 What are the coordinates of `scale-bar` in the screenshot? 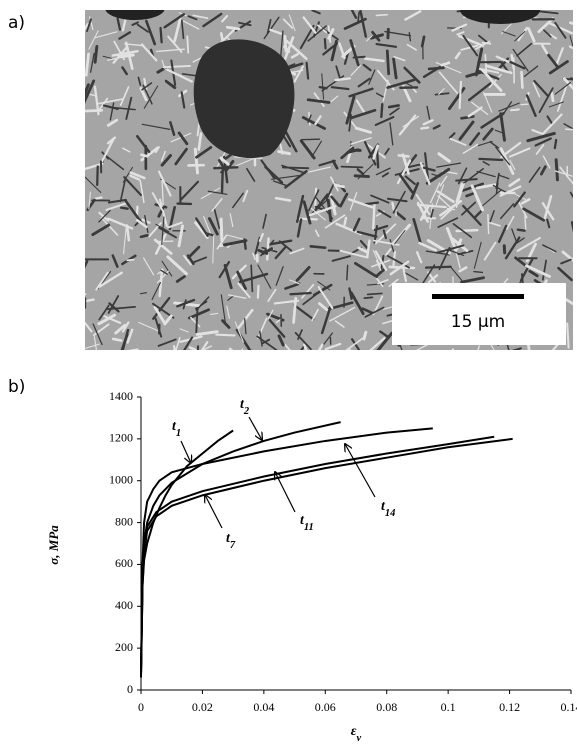 It's located at (478, 296).